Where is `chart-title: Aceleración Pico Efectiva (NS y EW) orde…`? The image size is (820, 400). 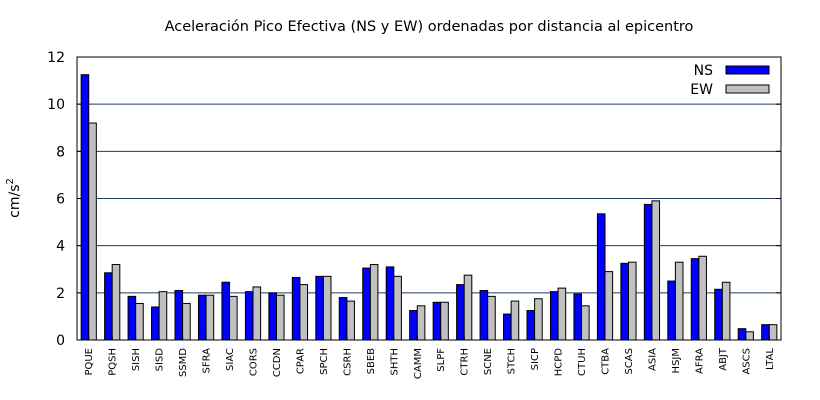
chart-title: Aceleración Pico Efectiva (NS y EW) orde… is located at coordinates (429, 27).